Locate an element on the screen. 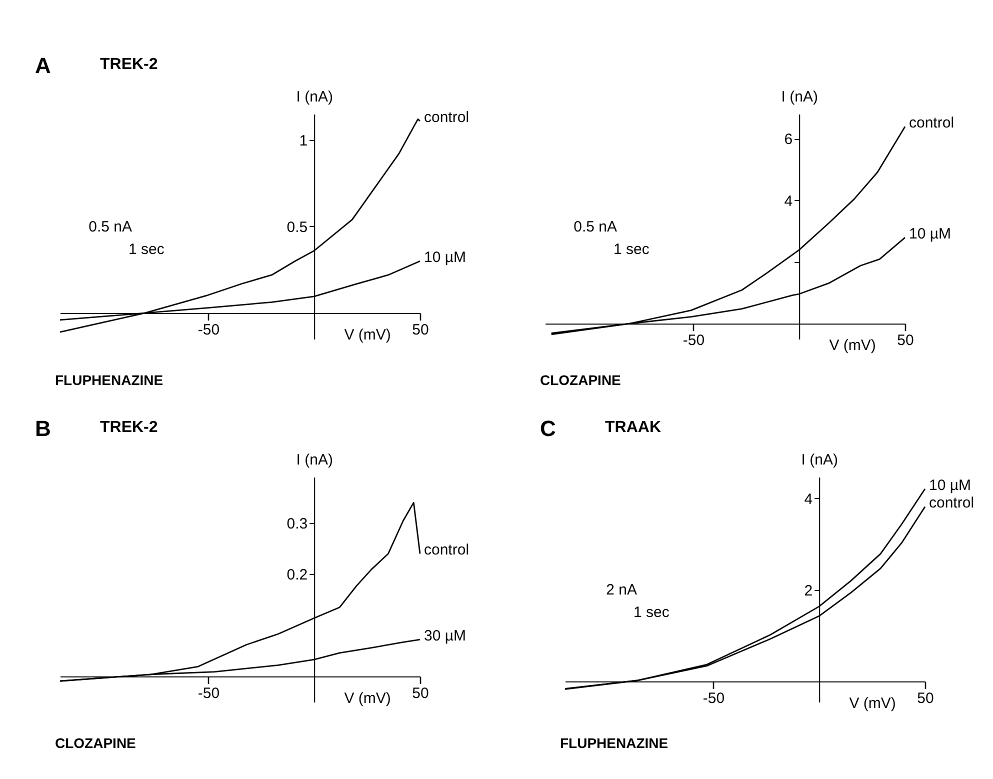 Image resolution: width=993 pixels, height=779 pixels. chart-subtitle: TRAAK is located at coordinates (633, 427).